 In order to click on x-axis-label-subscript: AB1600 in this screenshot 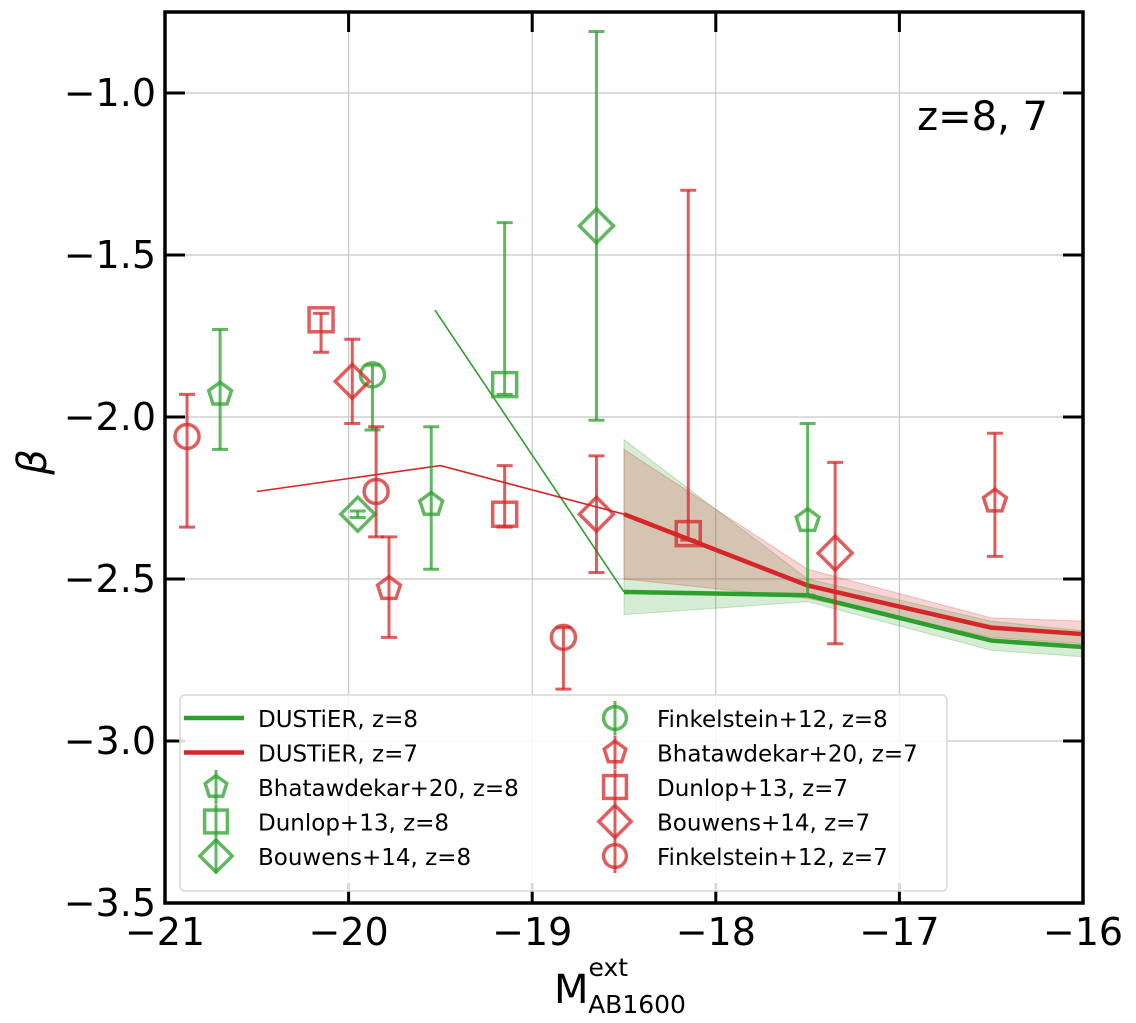, I will do `click(637, 1004)`.